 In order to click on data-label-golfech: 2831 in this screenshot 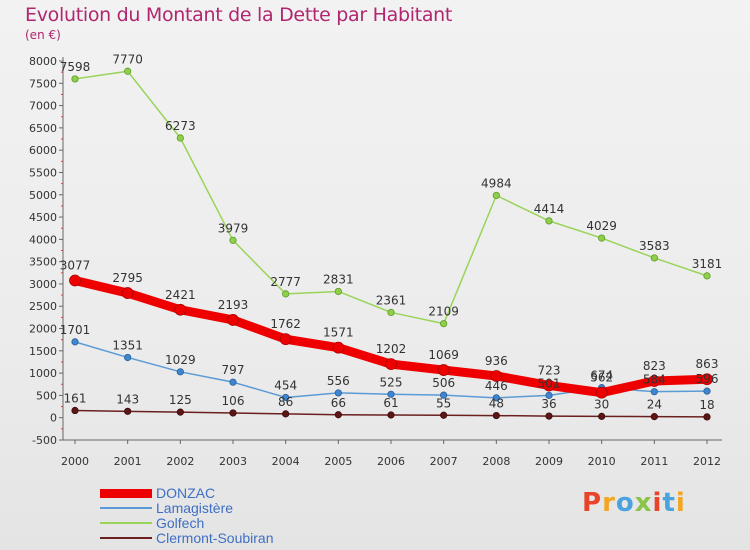, I will do `click(338, 279)`.